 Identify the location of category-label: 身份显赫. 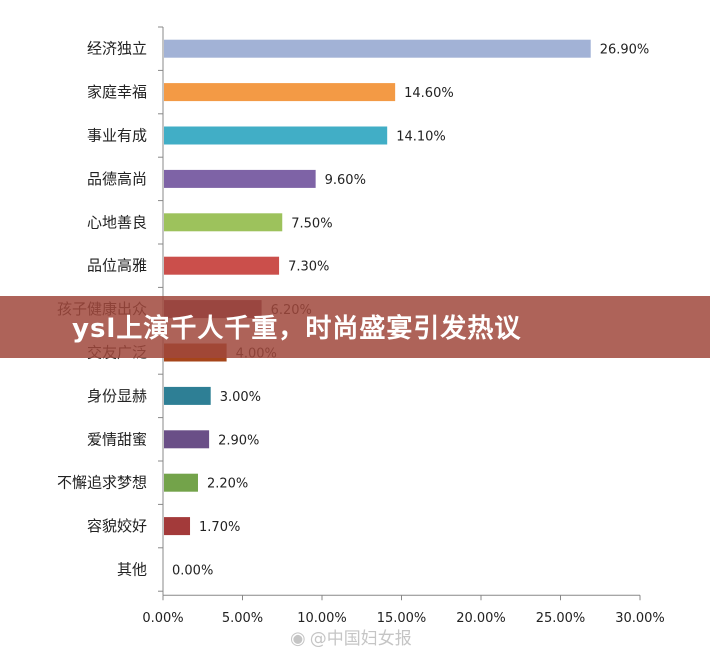
(117, 396).